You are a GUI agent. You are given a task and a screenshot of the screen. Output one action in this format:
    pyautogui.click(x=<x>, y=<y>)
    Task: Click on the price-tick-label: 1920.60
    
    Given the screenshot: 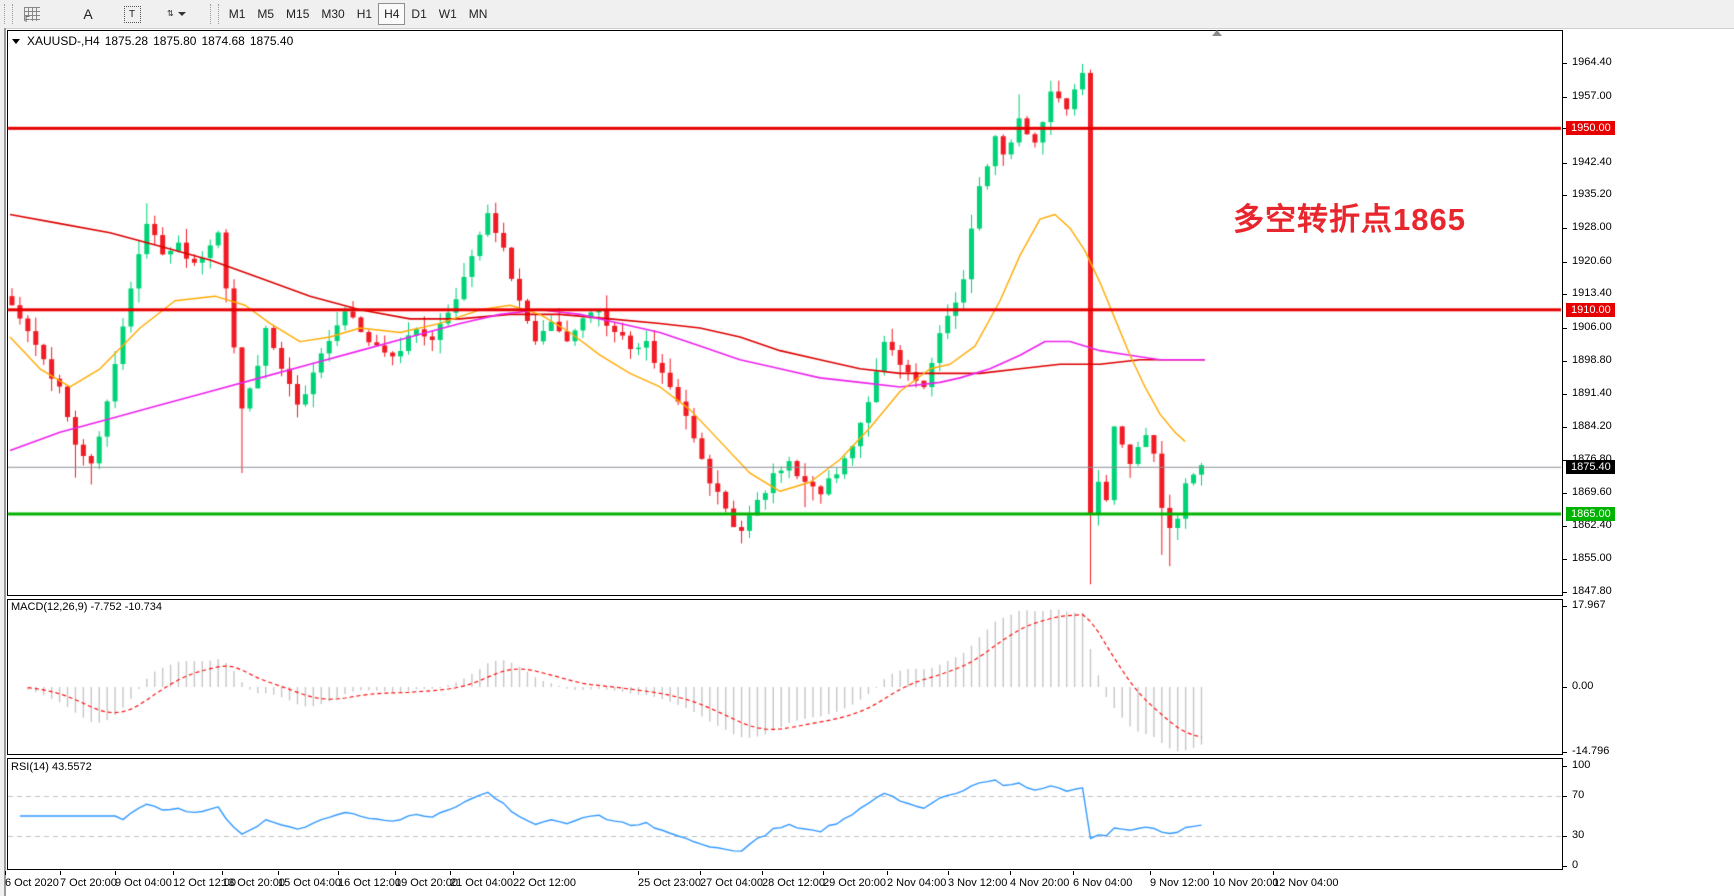 What is the action you would take?
    pyautogui.click(x=1592, y=260)
    